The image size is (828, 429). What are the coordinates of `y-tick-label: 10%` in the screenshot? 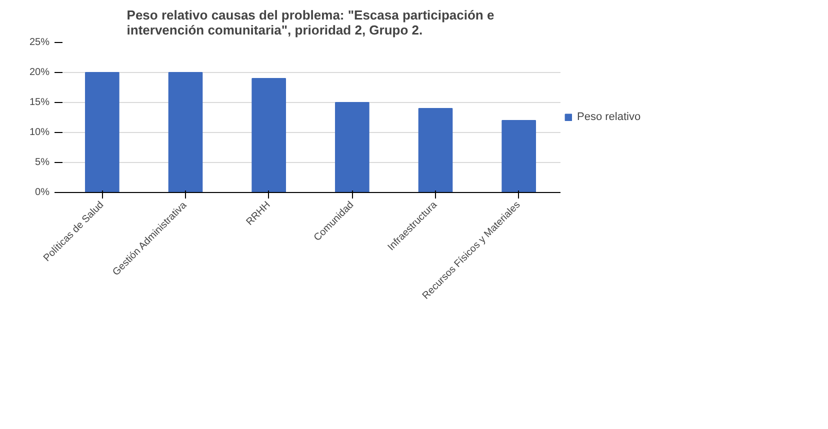 It's located at (39, 132).